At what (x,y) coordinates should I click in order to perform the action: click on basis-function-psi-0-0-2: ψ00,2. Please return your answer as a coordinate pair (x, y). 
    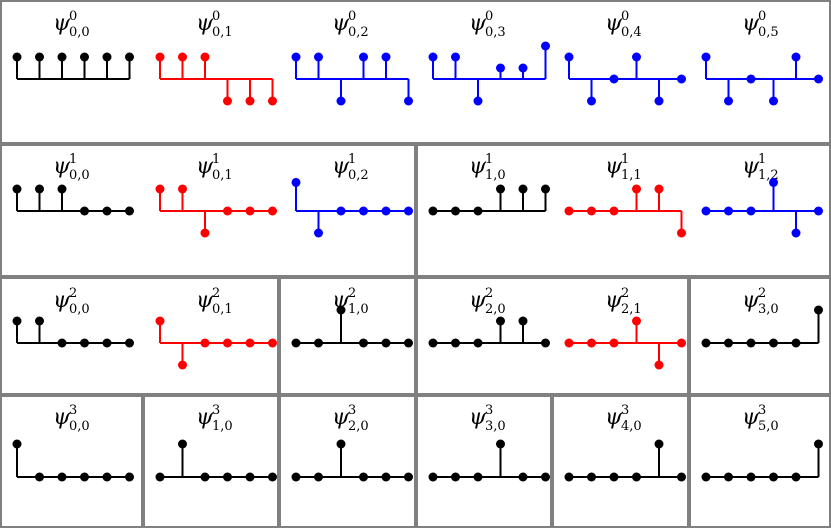
    Looking at the image, I should click on (352, 57).